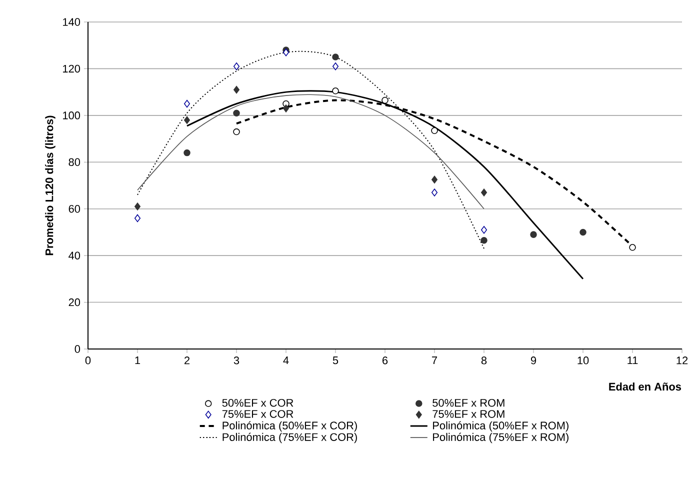 This screenshot has height=483, width=696. I want to click on y-axis-title: Promedio L120 días (litros), so click(50, 186).